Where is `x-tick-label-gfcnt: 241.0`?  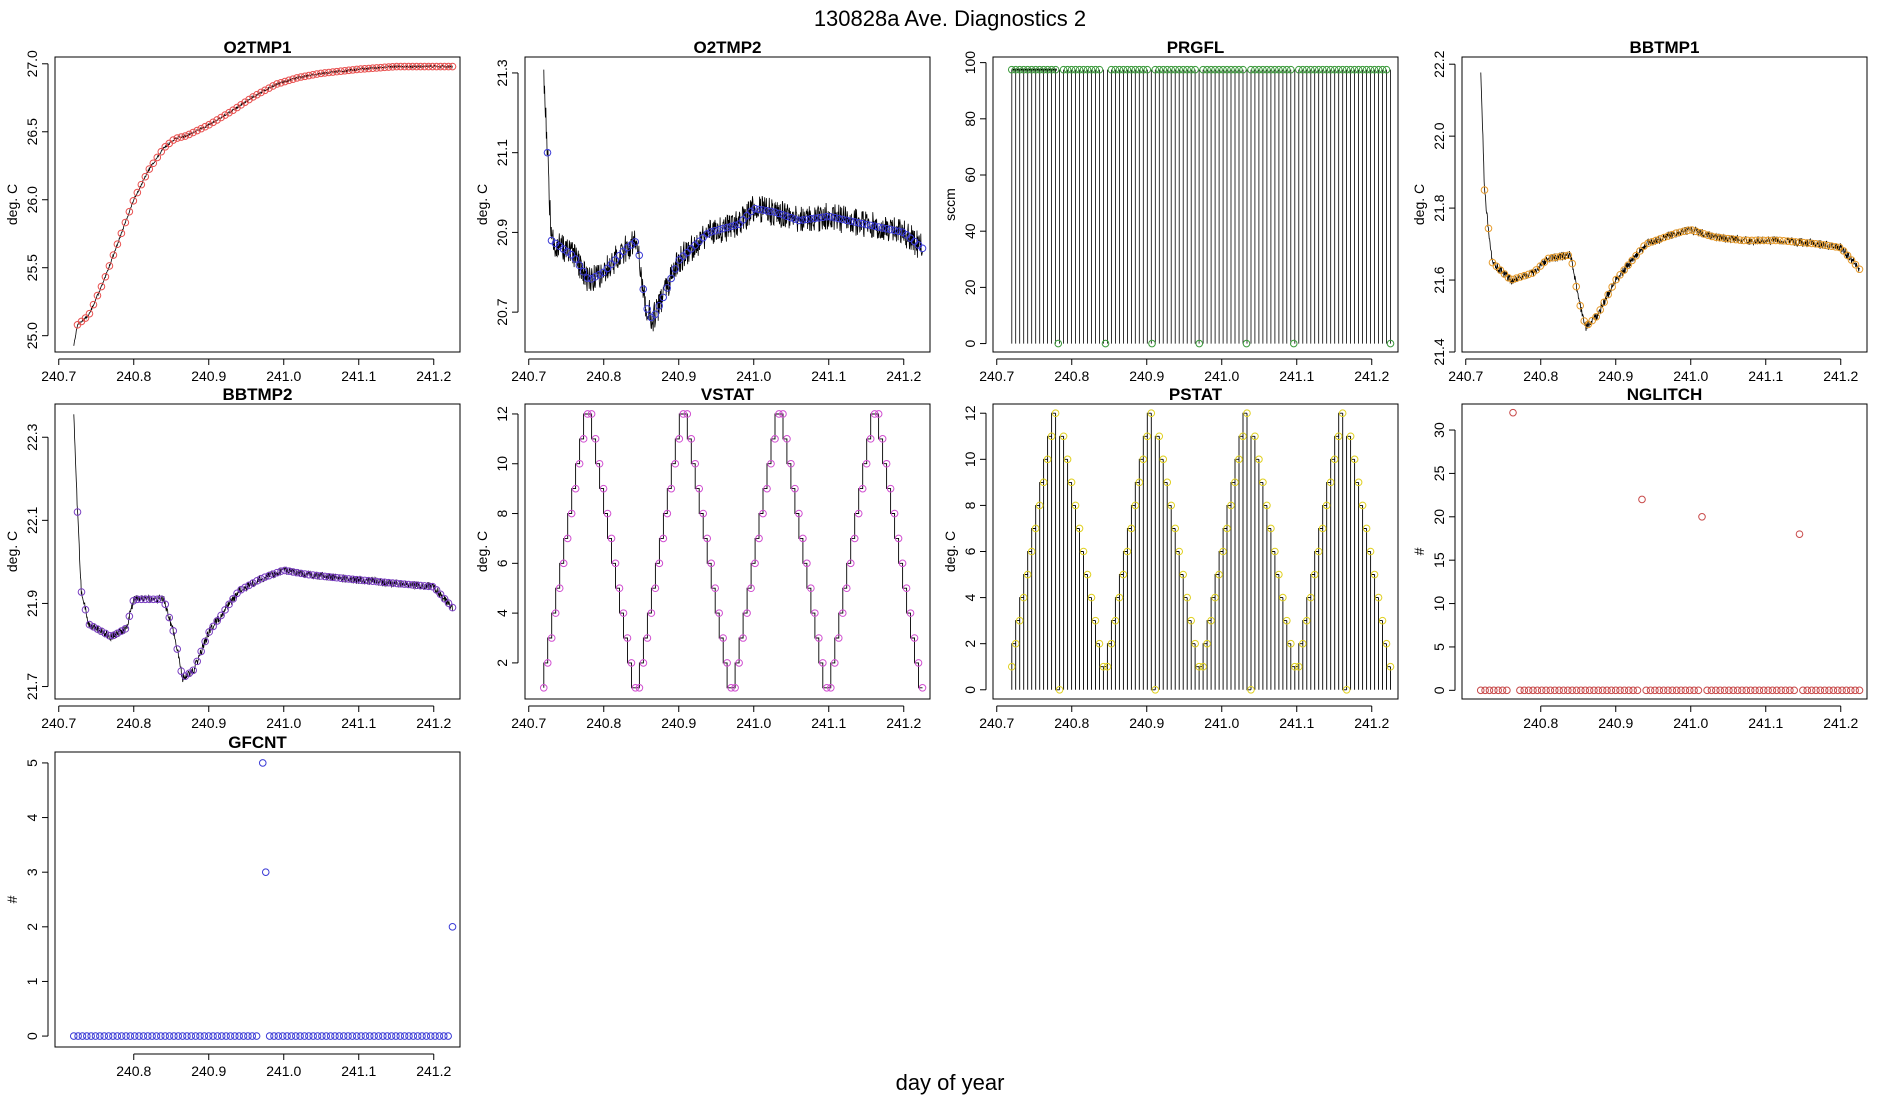 x-tick-label-gfcnt: 241.0 is located at coordinates (283, 1071).